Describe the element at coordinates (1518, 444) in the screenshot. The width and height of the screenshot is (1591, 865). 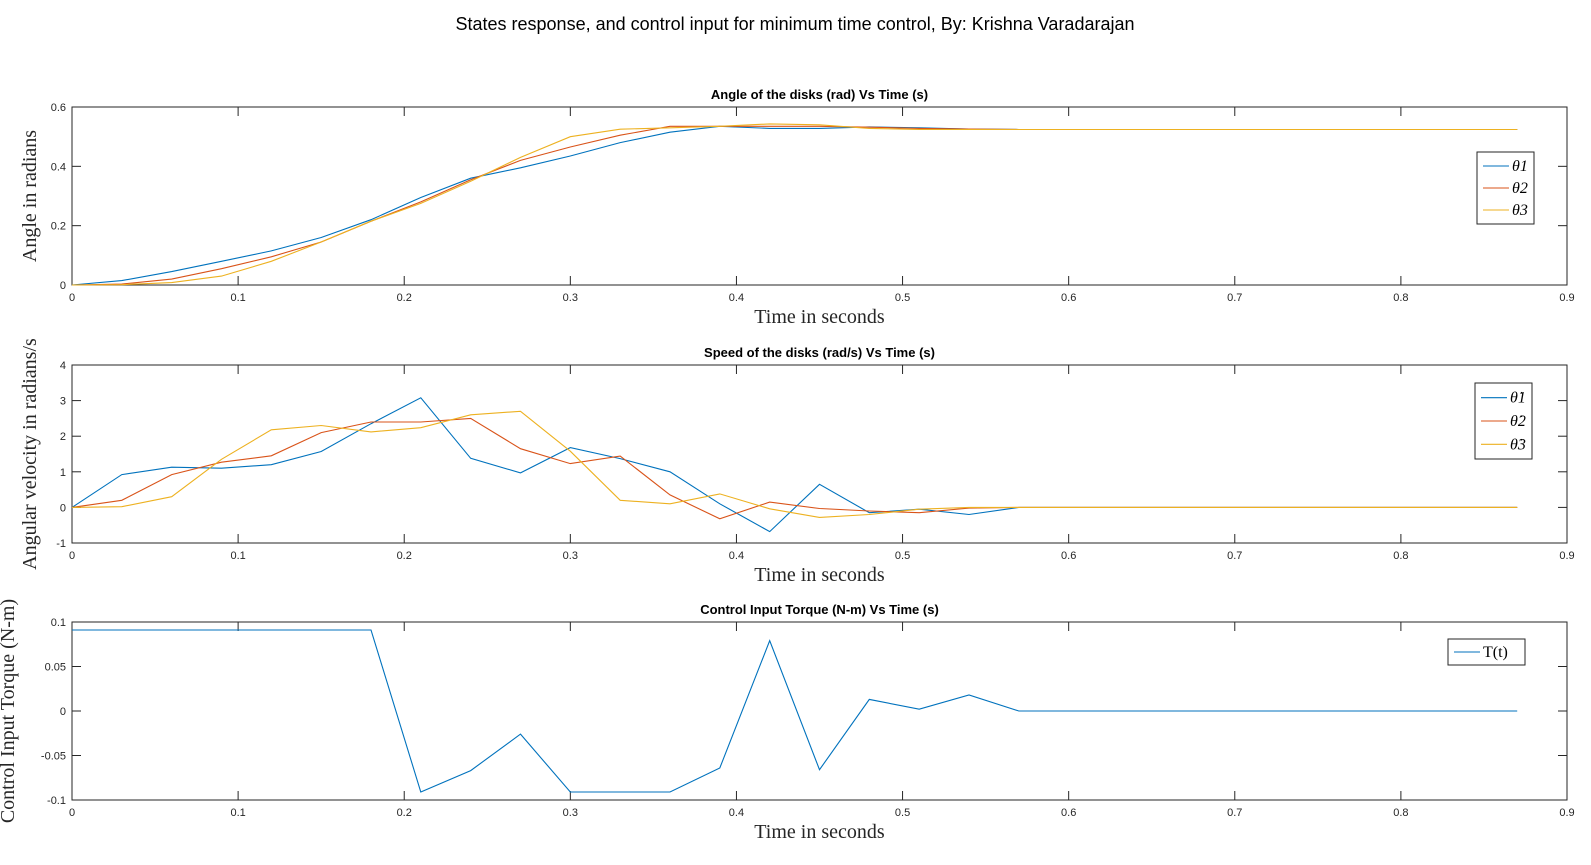
I see `legend-label: θ̇3` at that location.